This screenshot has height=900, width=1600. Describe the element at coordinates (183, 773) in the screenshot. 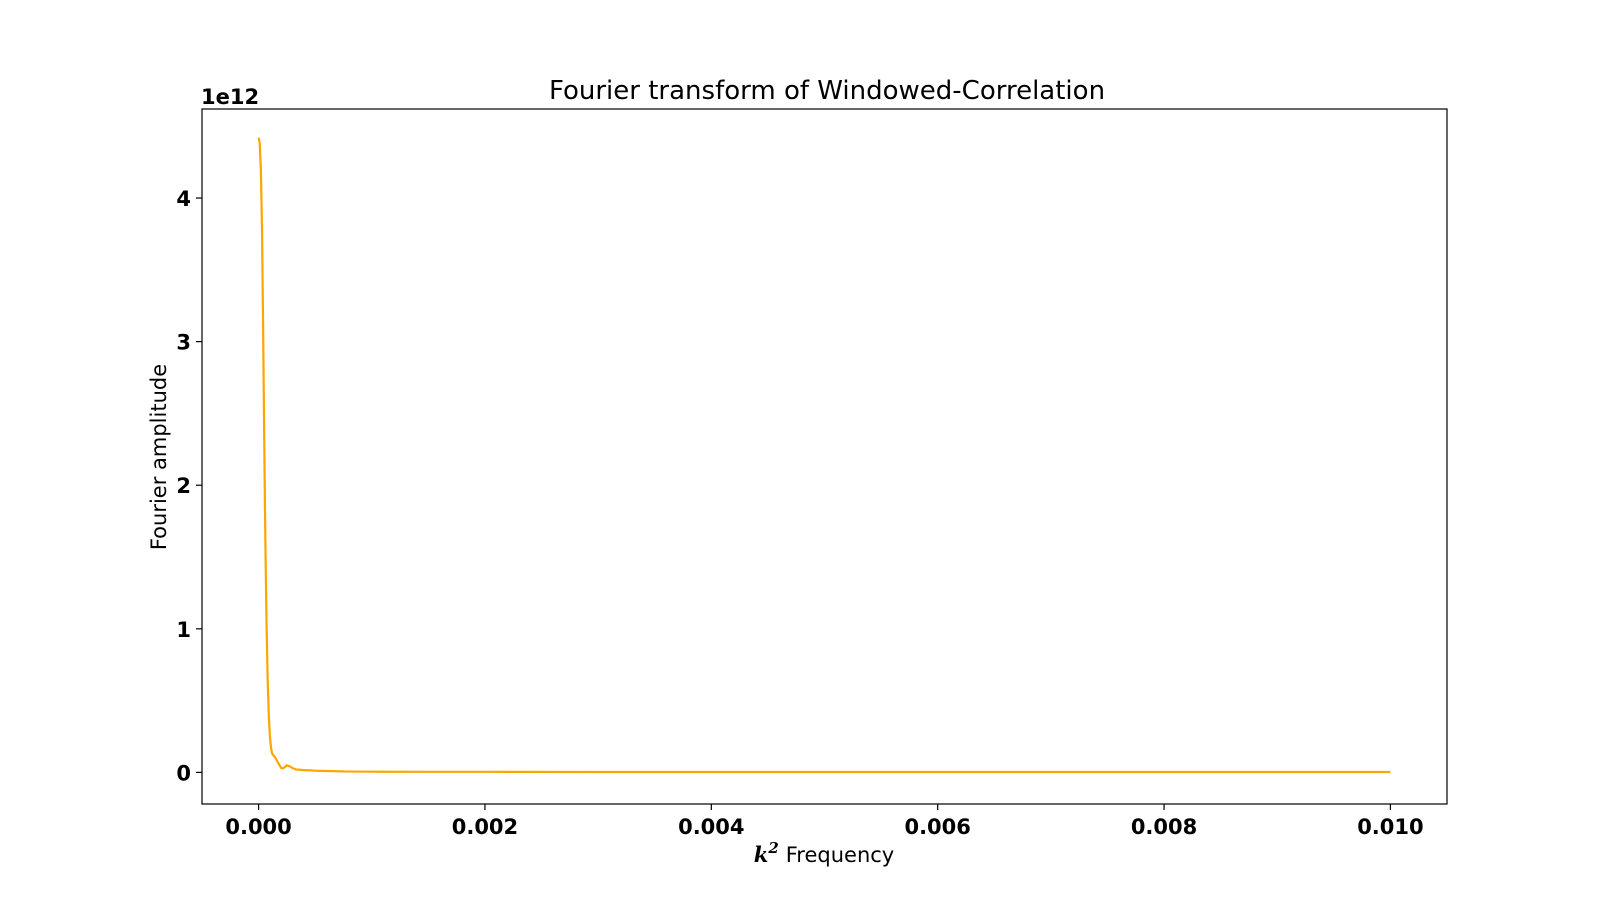

I see `y-tick-label: 0` at that location.